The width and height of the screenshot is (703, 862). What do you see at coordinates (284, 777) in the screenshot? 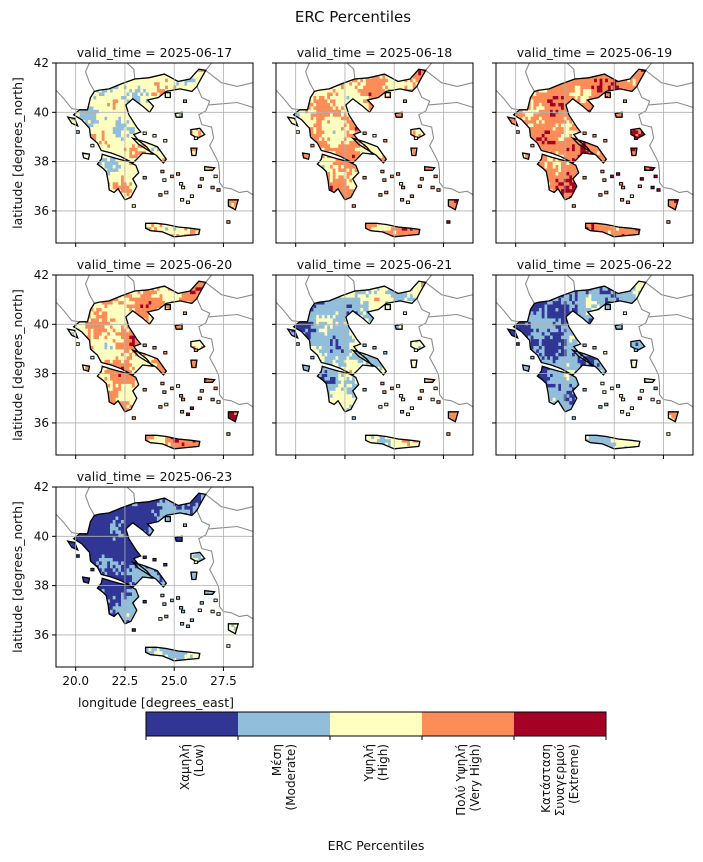
I see `colorbar-category-label: Μέση(Moderate)` at bounding box center [284, 777].